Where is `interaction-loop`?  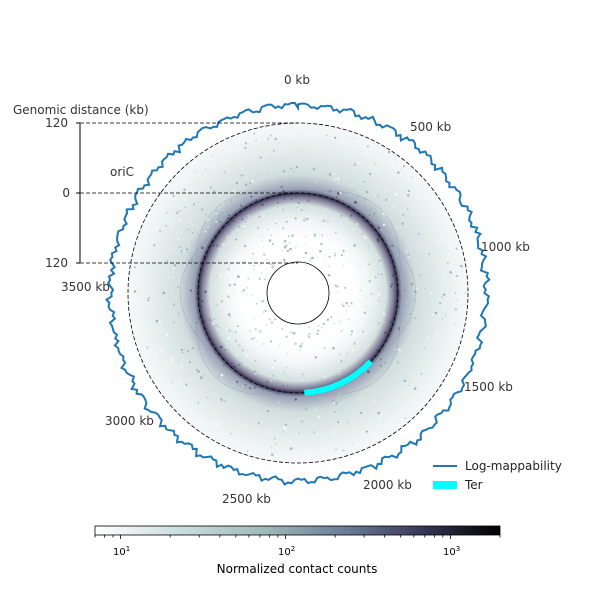
interaction-loop is located at coordinates (204, 293).